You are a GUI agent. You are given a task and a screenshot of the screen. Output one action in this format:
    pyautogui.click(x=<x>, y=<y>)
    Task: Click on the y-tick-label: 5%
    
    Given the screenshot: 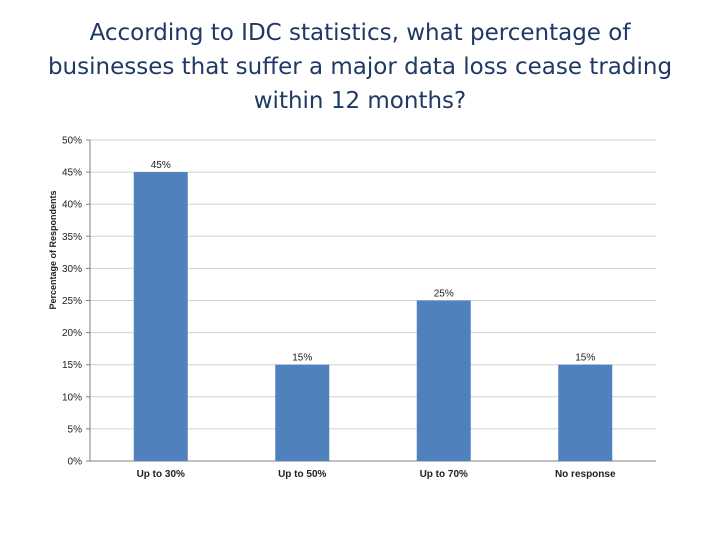 What is the action you would take?
    pyautogui.click(x=75, y=429)
    